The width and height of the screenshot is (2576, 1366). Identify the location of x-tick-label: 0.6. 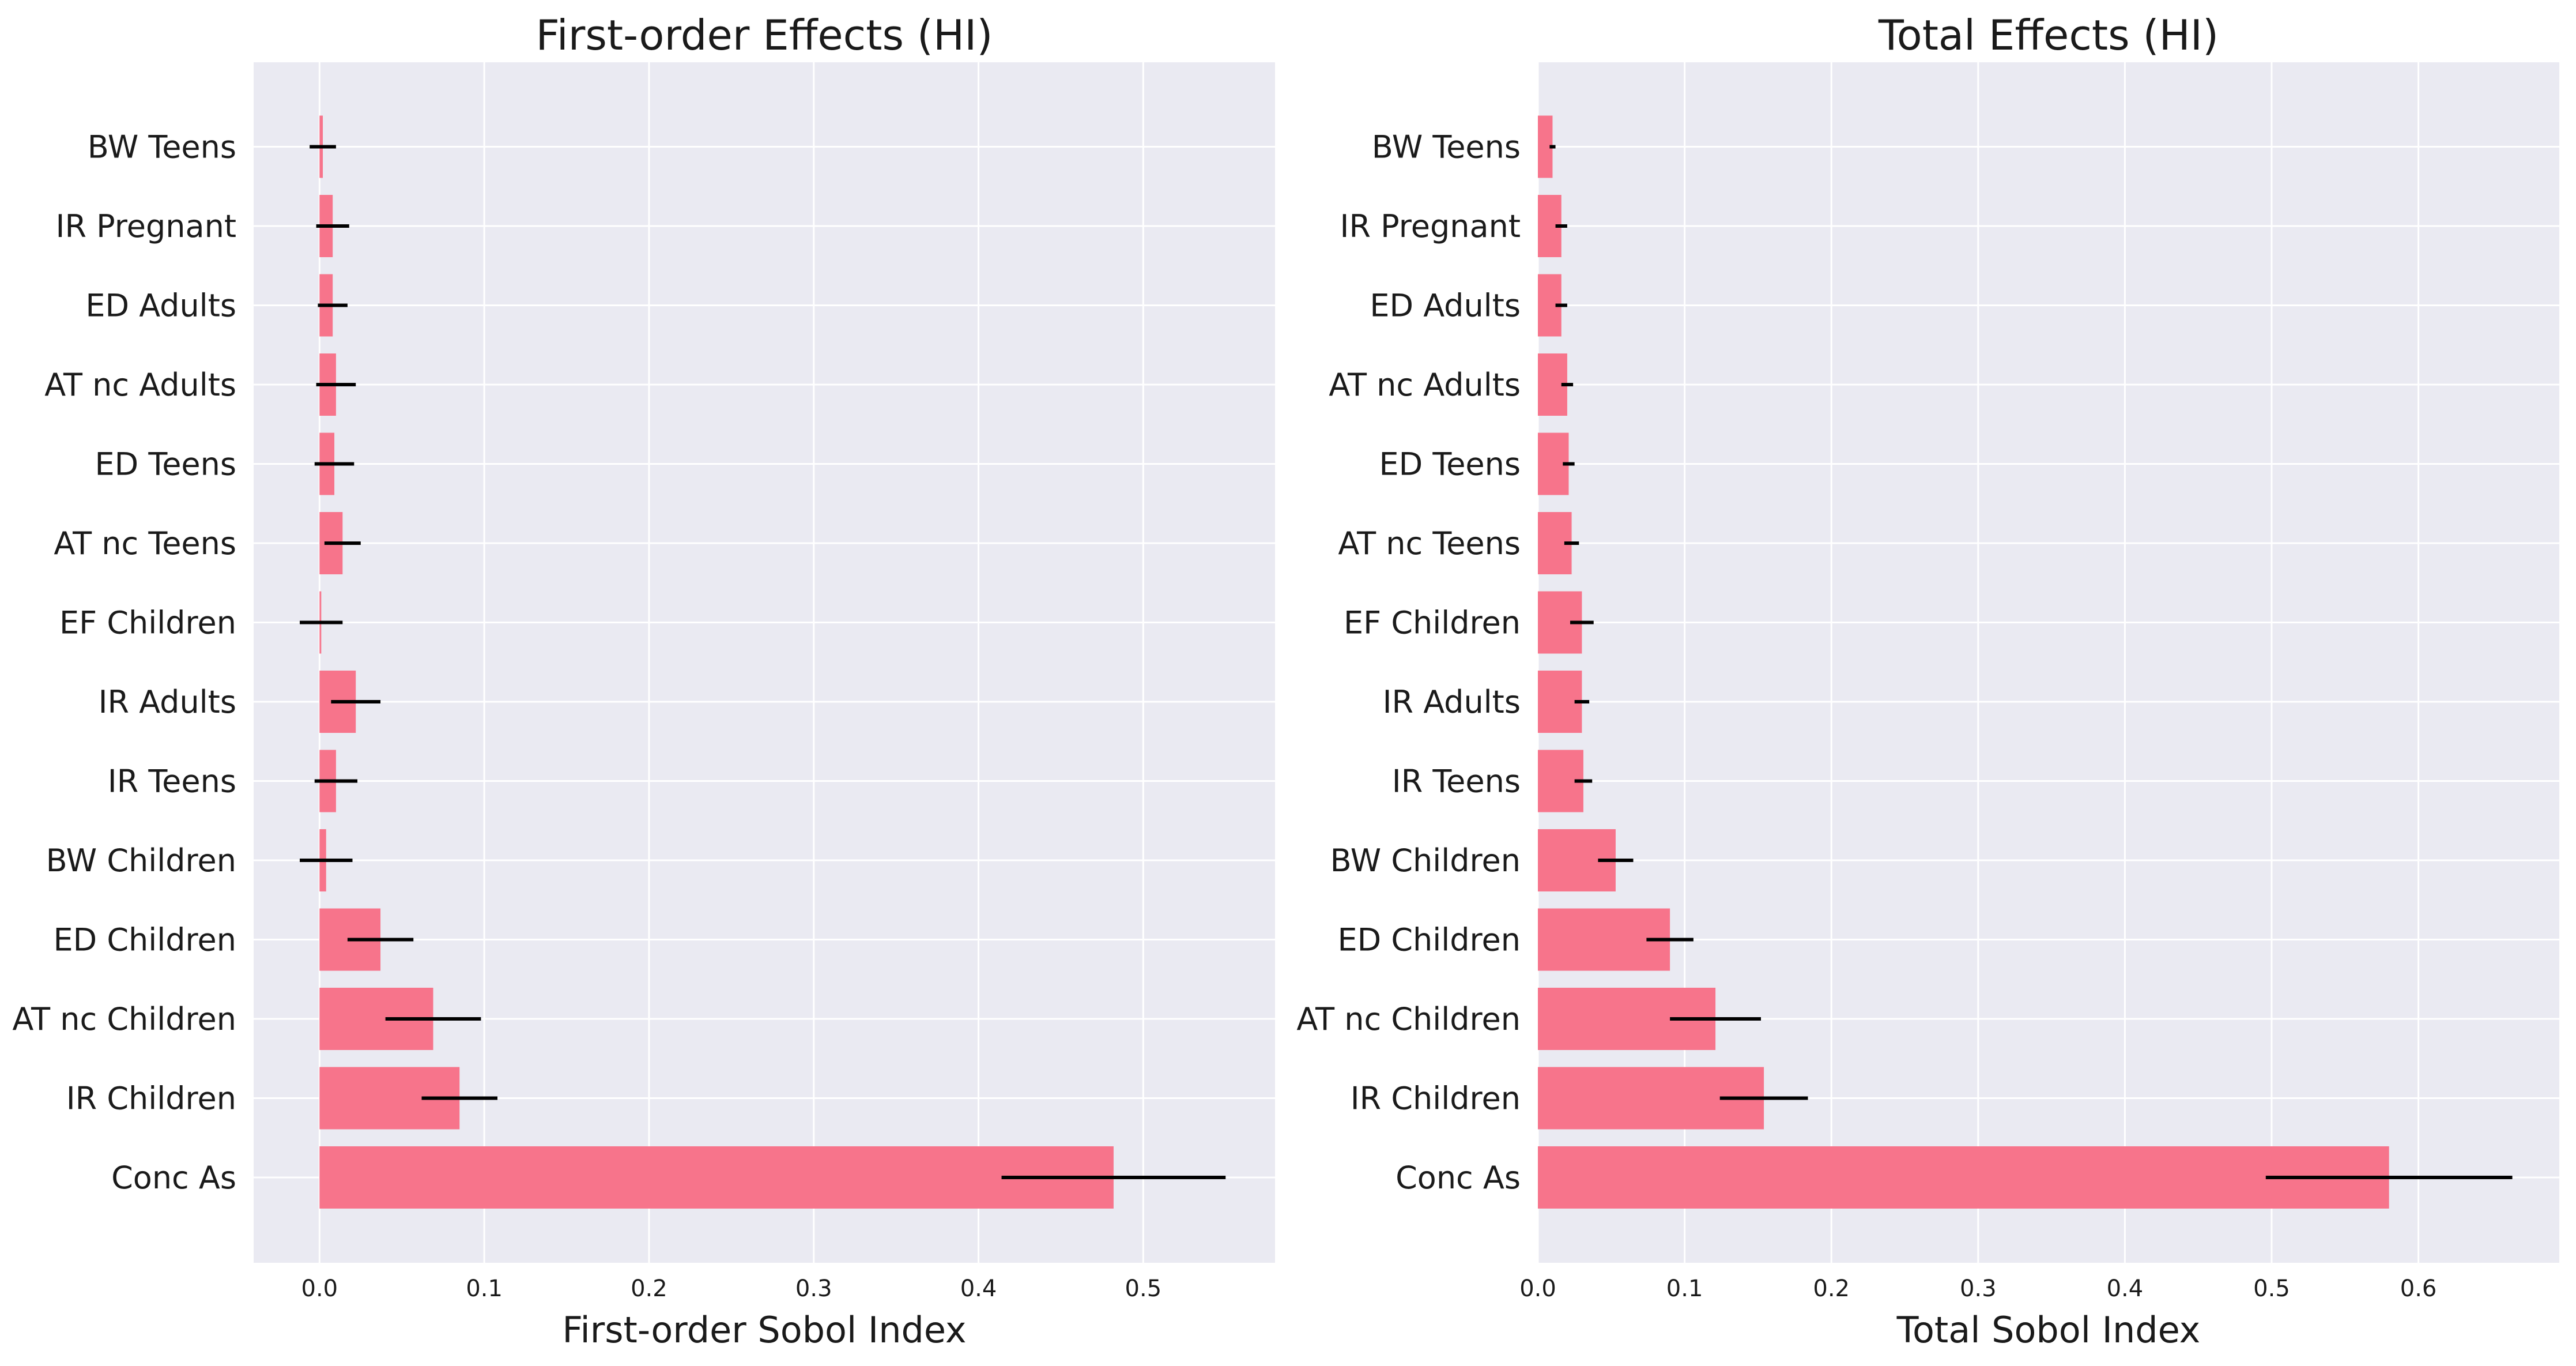
(2418, 1289).